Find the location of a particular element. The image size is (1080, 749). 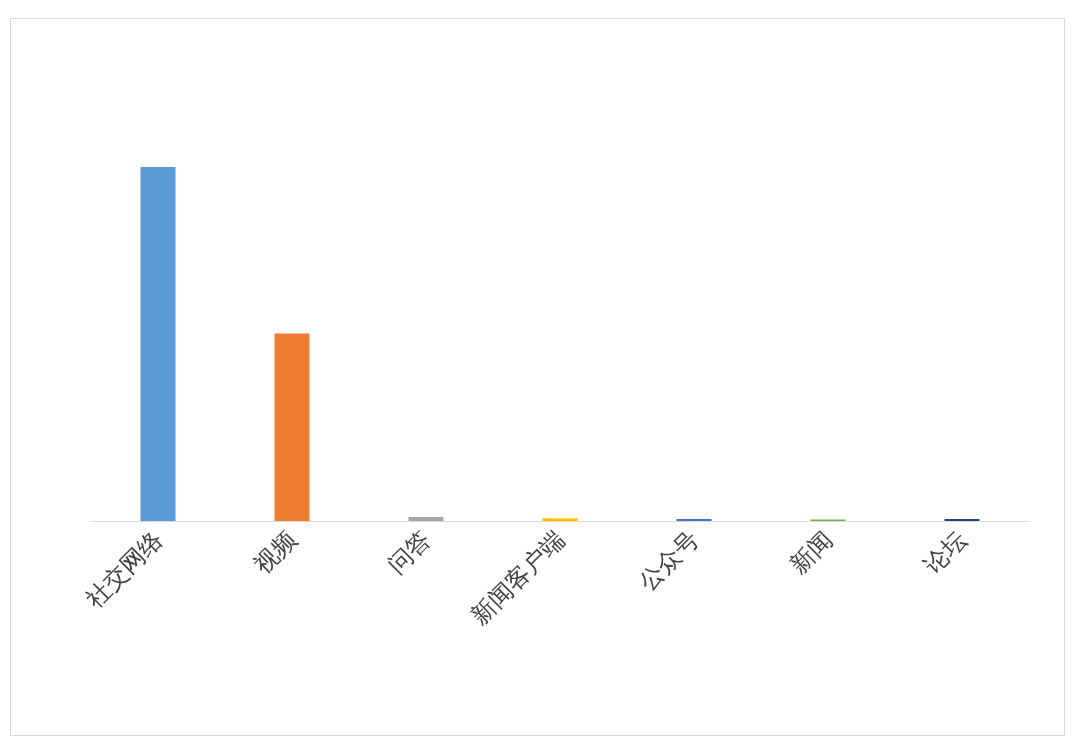

x-tick-label: 论坛 is located at coordinates (945, 552).